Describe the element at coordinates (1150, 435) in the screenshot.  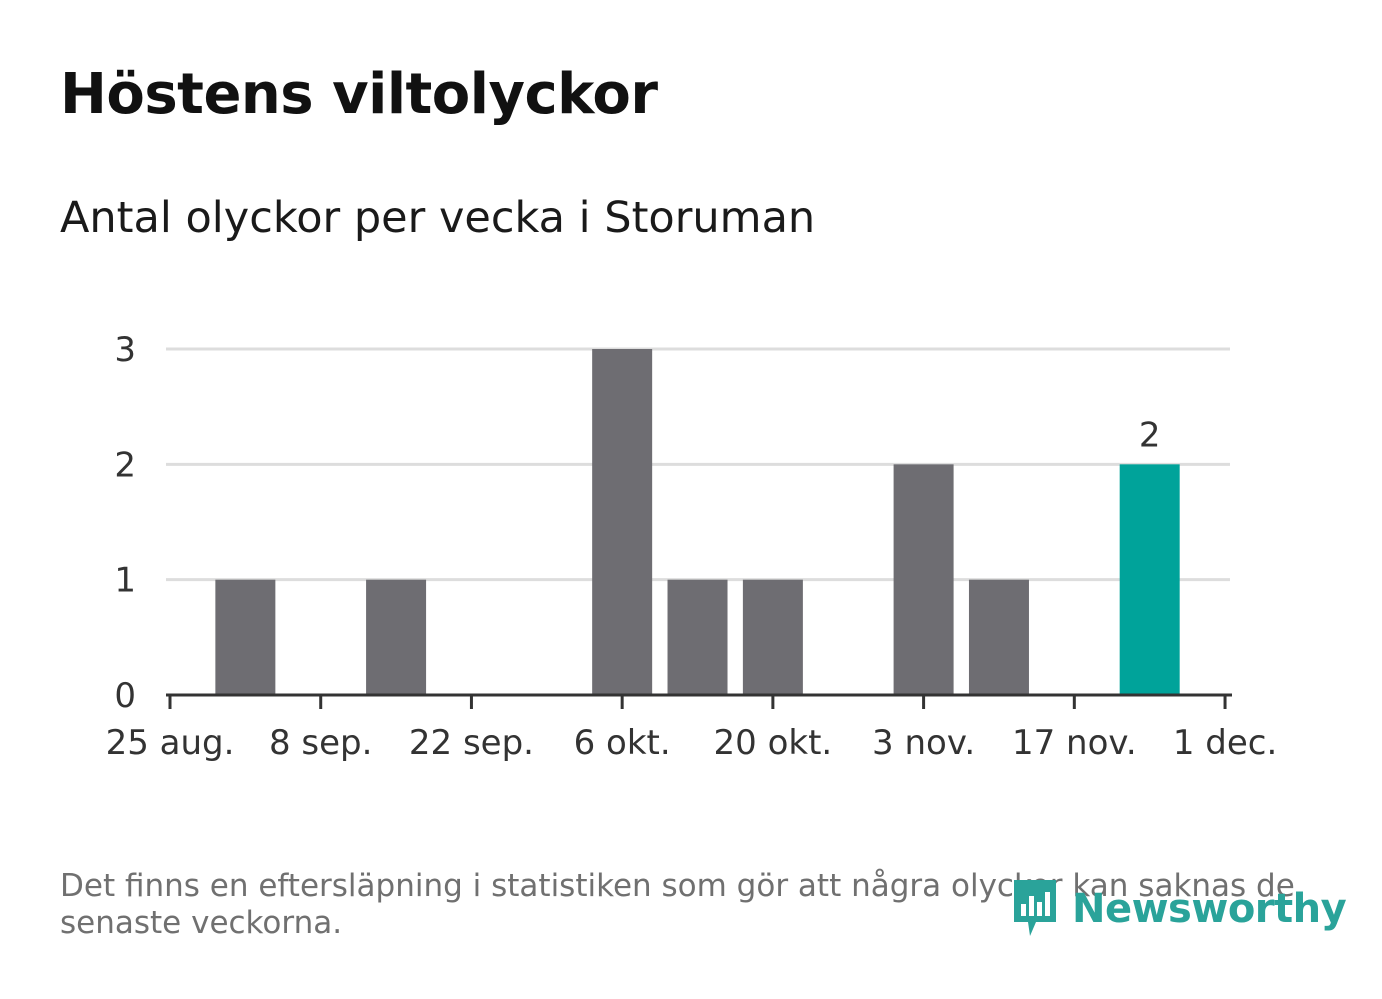
I see `data-label: 2` at that location.